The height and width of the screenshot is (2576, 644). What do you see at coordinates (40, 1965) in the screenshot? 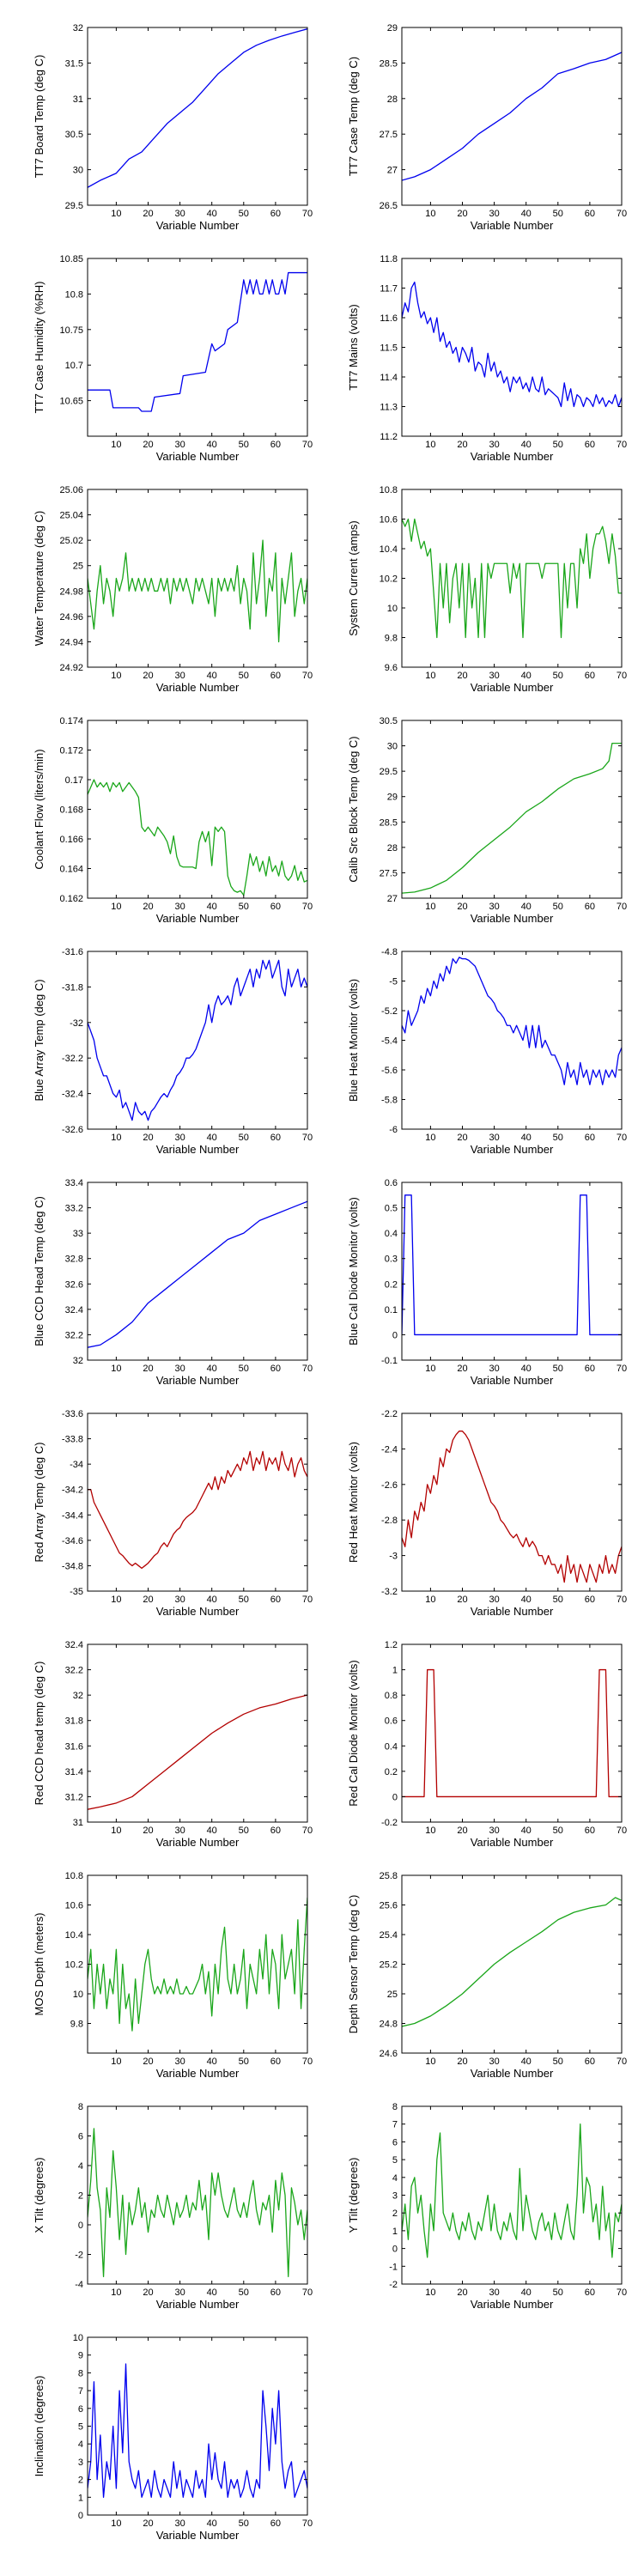
I see `y-axis-label: MOS Depth (meters)` at bounding box center [40, 1965].